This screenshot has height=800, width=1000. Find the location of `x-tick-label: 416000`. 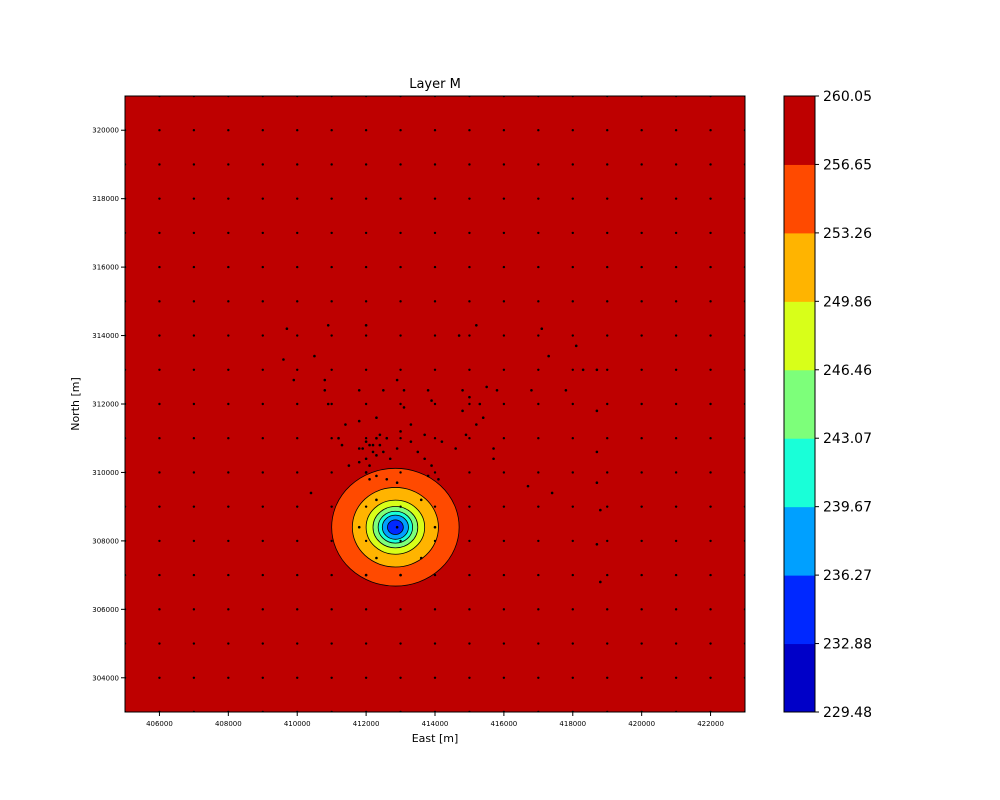

x-tick-label: 416000 is located at coordinates (504, 724).